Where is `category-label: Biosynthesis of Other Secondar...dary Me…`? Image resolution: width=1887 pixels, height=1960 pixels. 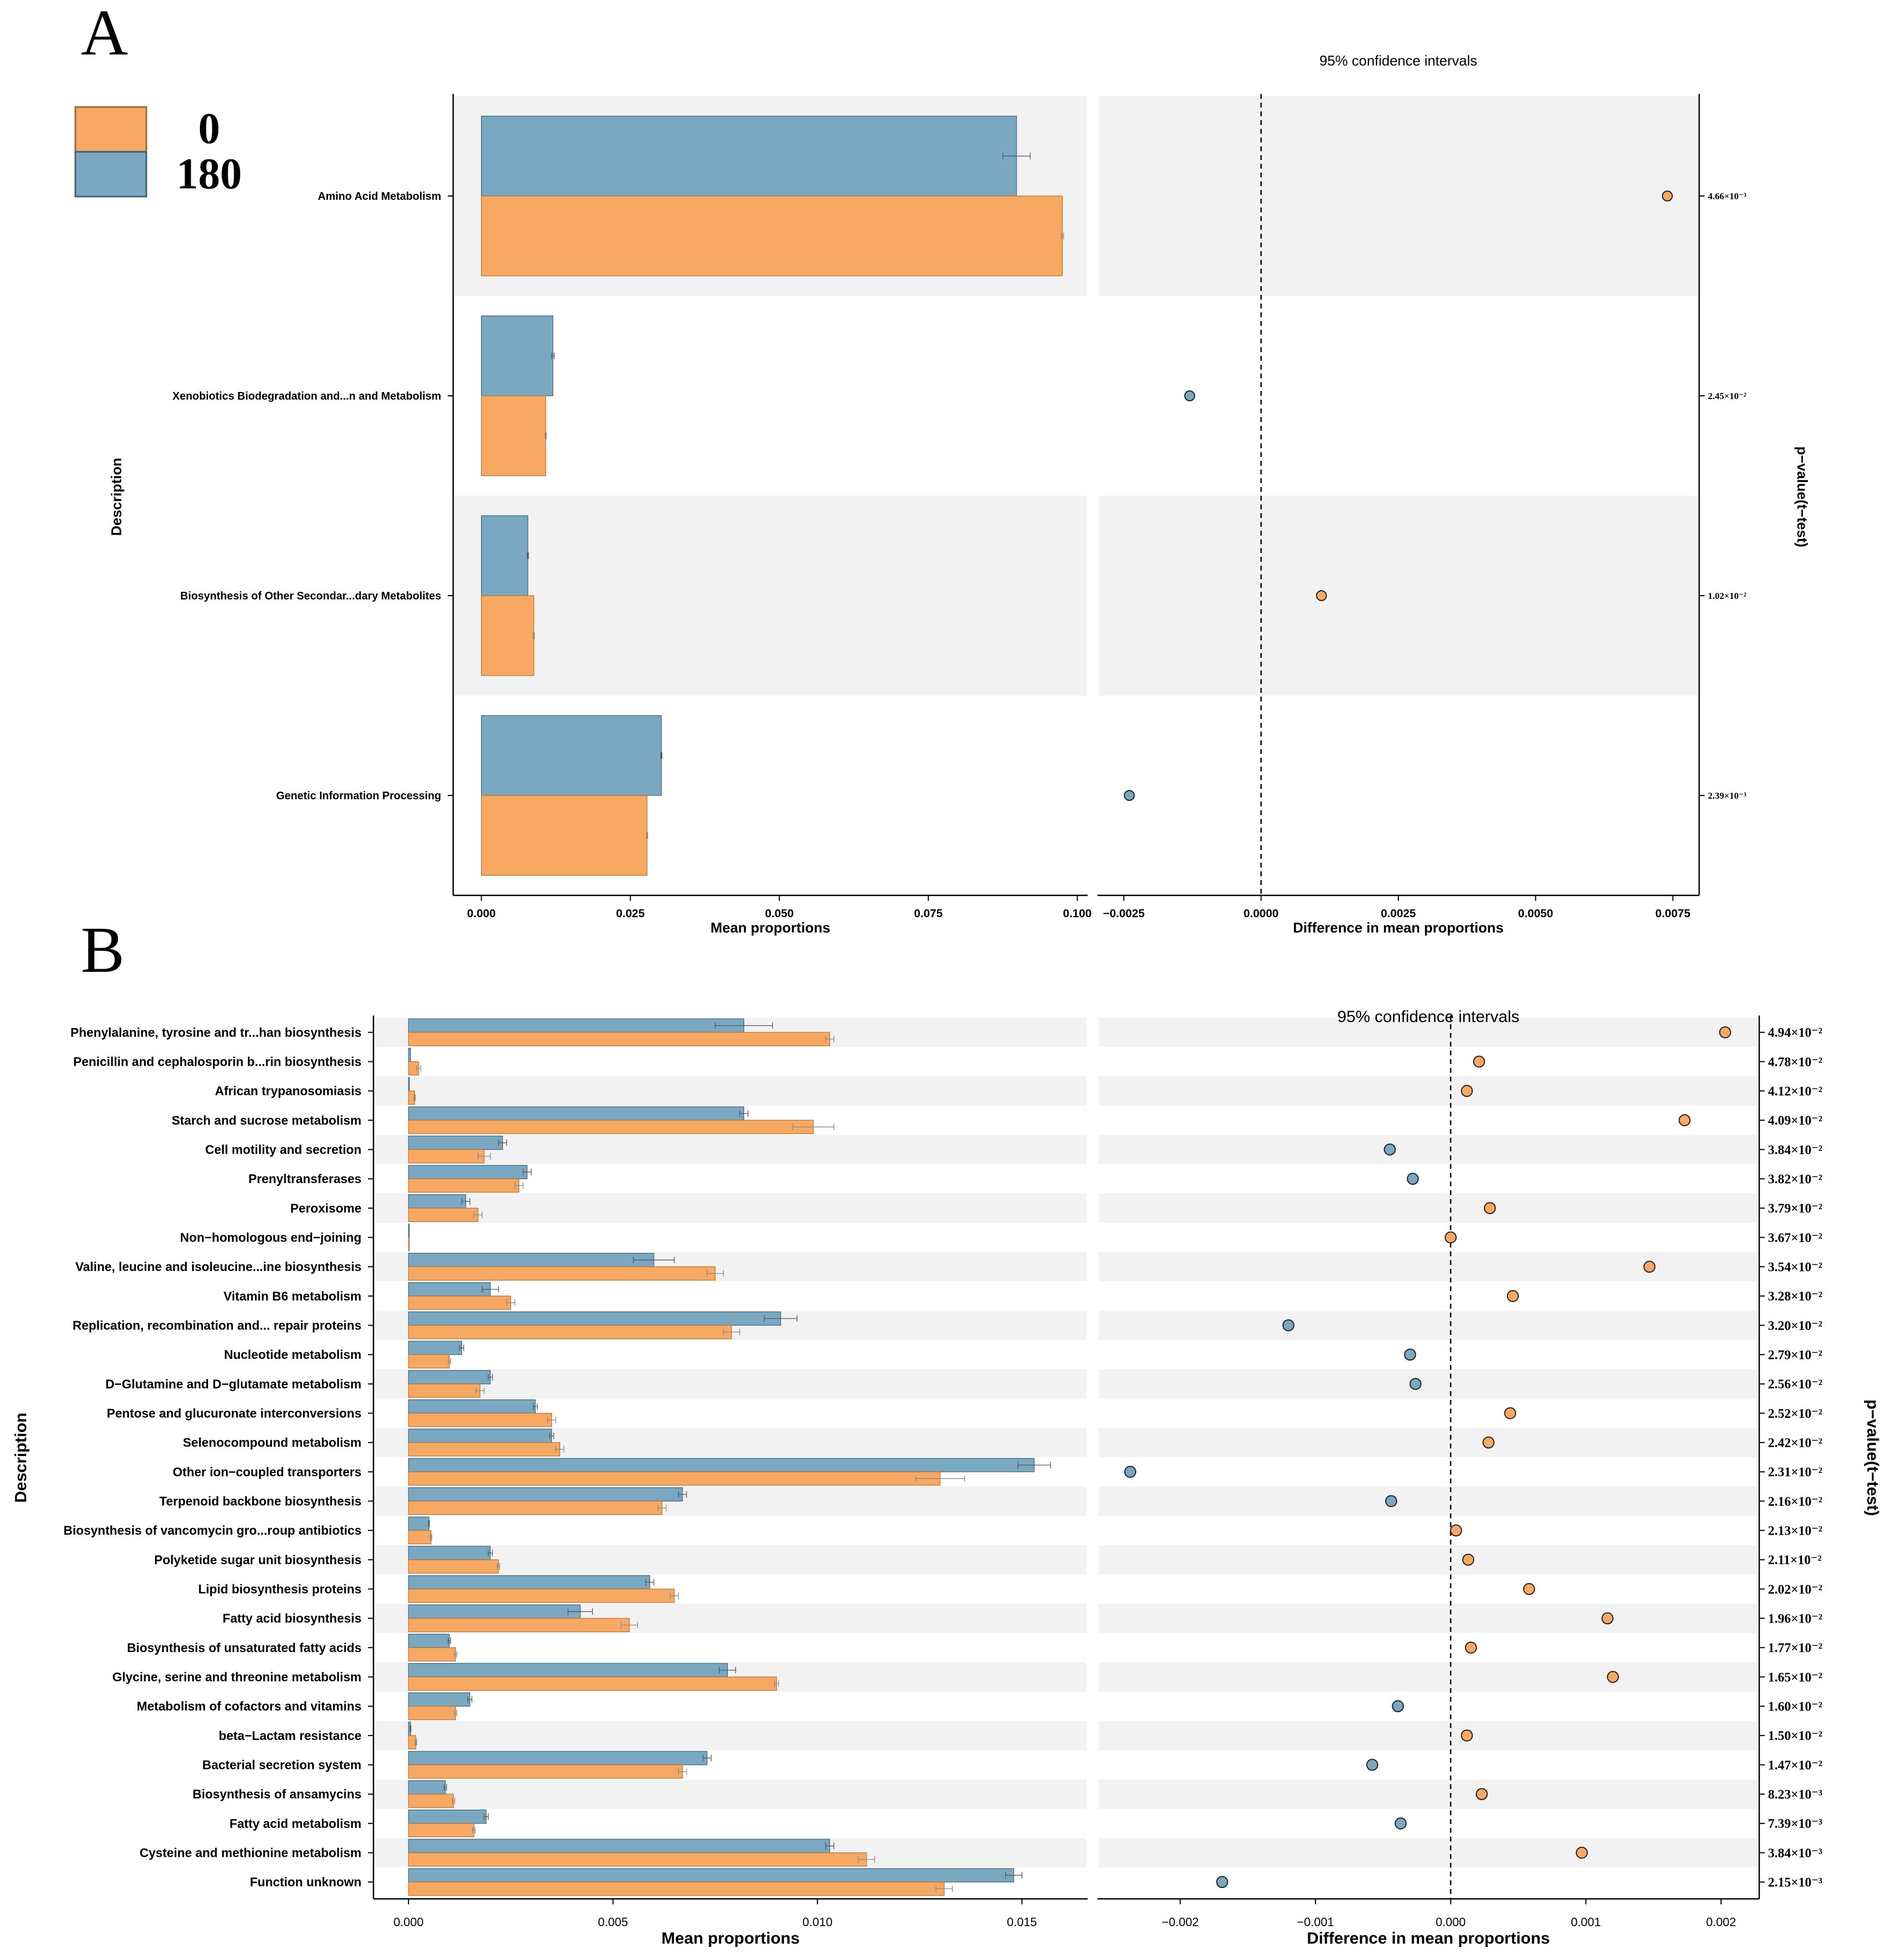
category-label: Biosynthesis of Other Secondar...dary Me… is located at coordinates (310, 596).